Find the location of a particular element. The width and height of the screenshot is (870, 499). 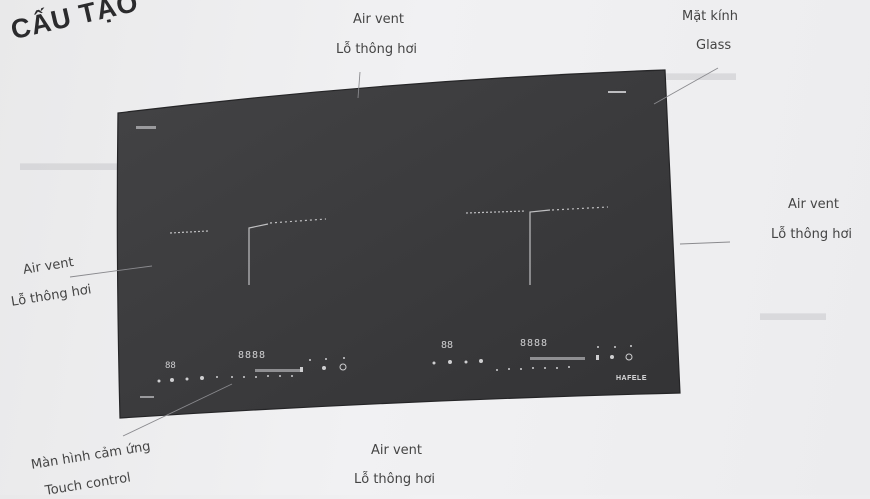

left-zone-marks is located at coordinates (248, 251).